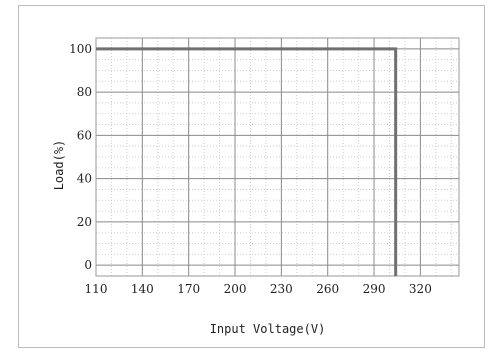 Image resolution: width=495 pixels, height=356 pixels. Describe the element at coordinates (88, 265) in the screenshot. I see `y-tick-label: 0` at that location.